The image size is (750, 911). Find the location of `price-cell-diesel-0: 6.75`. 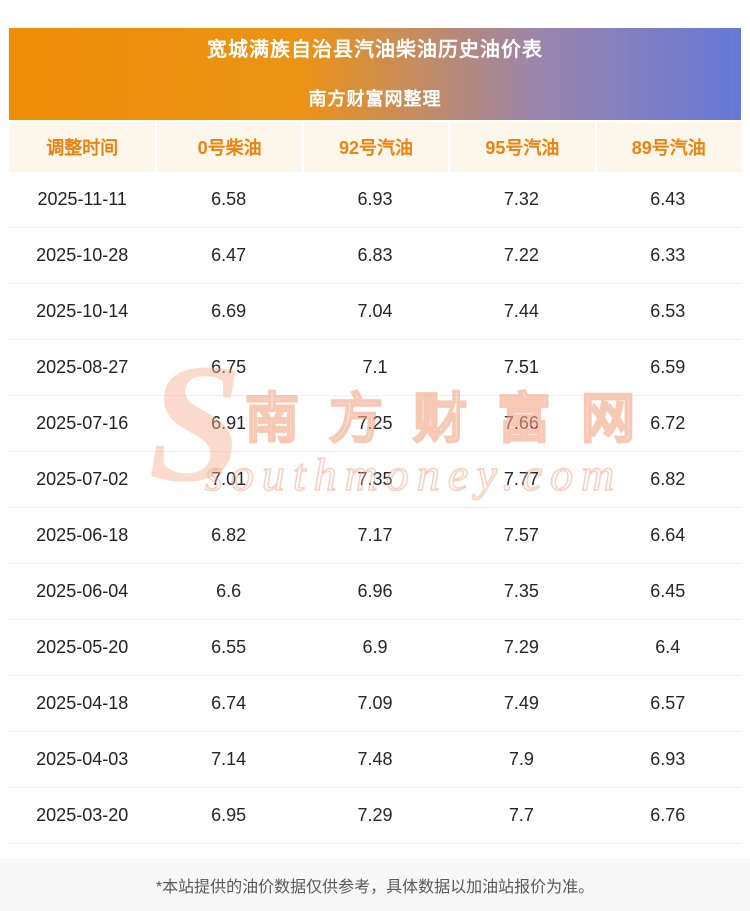

price-cell-diesel-0: 6.75 is located at coordinates (229, 367).